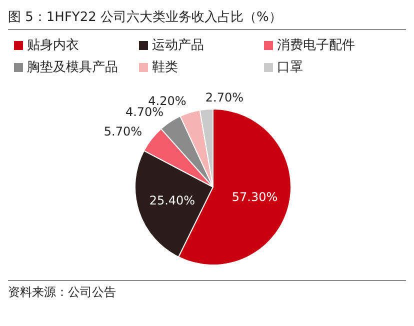 This screenshot has height=326, width=414. Describe the element at coordinates (316, 45) in the screenshot. I see `legend-label: 消费电子配件` at that location.